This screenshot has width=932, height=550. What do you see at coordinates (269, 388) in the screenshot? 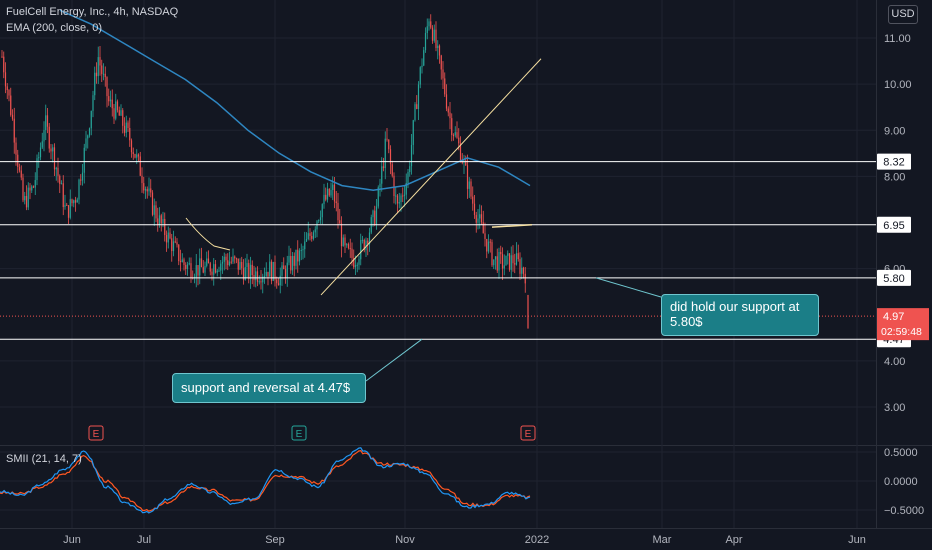
I see `callout-support-reversal: support and reversal at 4.47$` at bounding box center [269, 388].